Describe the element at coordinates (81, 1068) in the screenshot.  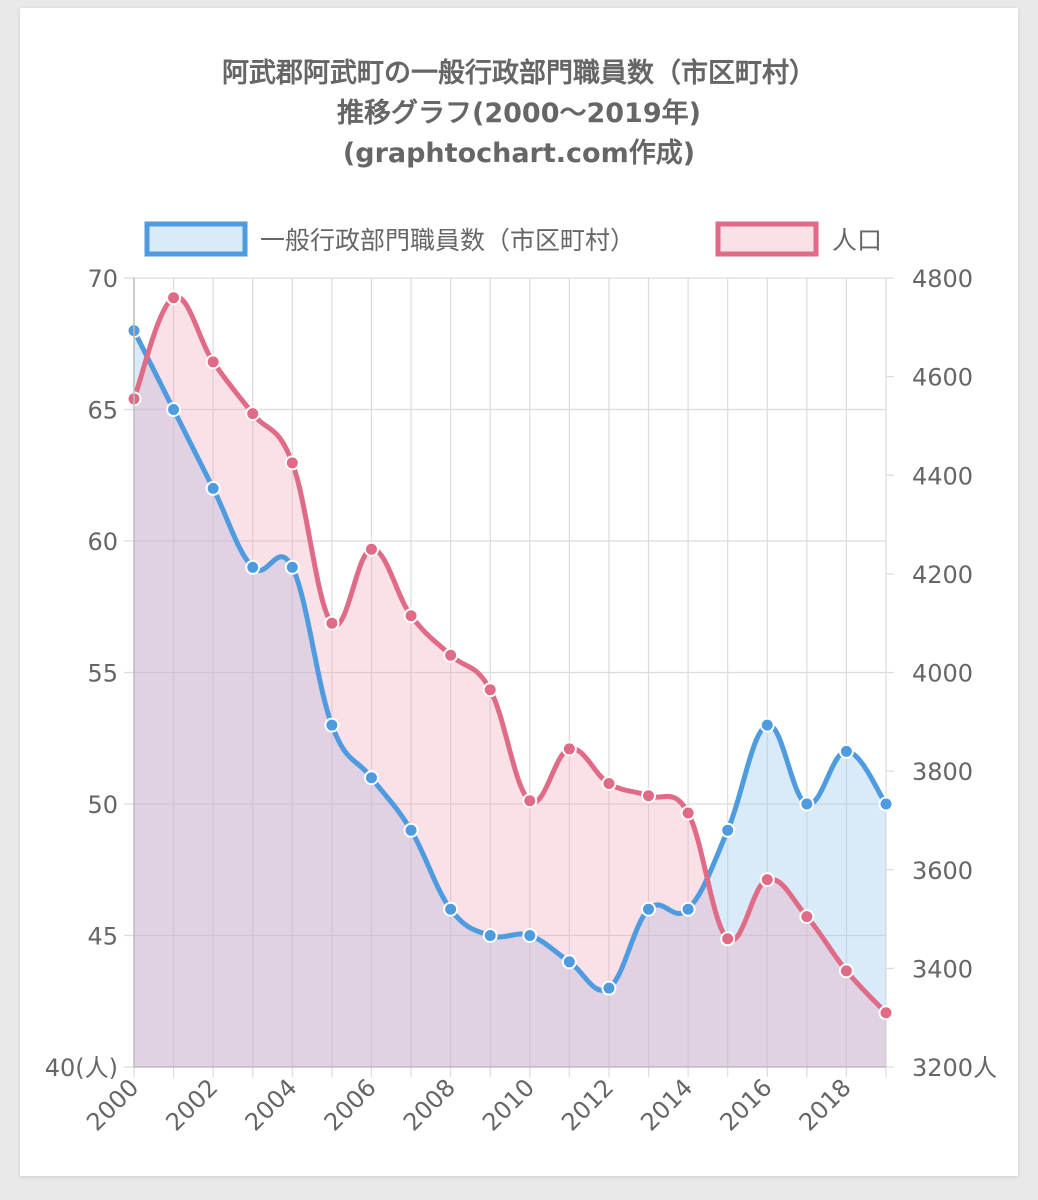
I see `y-left-tick-label: 40(人)` at that location.